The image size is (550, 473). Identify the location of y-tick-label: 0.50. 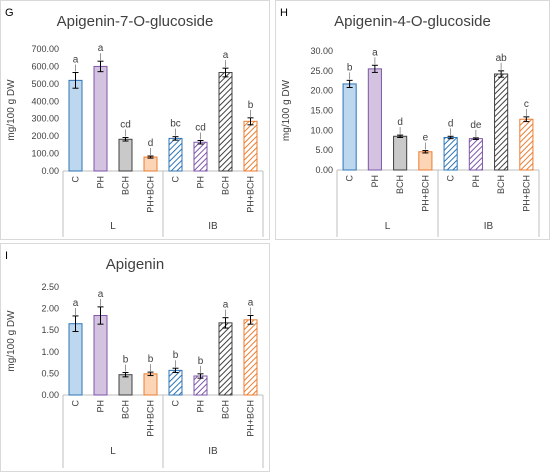
(50, 373).